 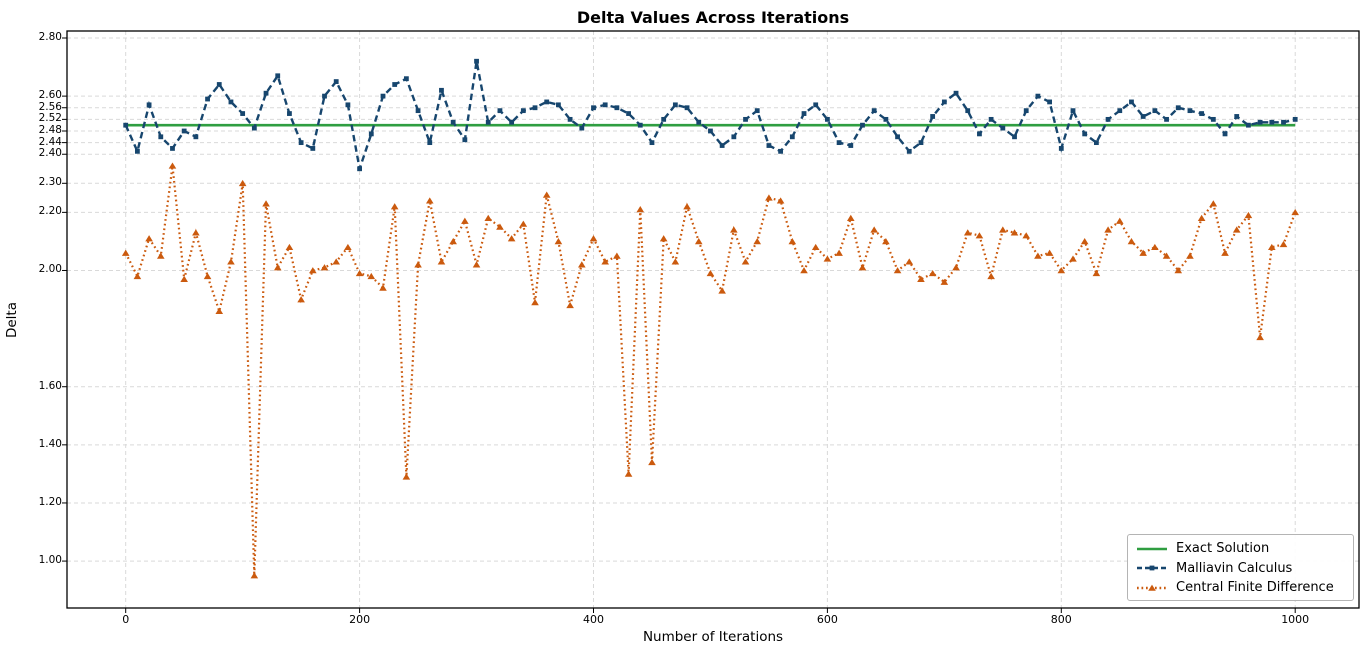 I want to click on chart-title: Delta Values Across Iterations, so click(x=713, y=17).